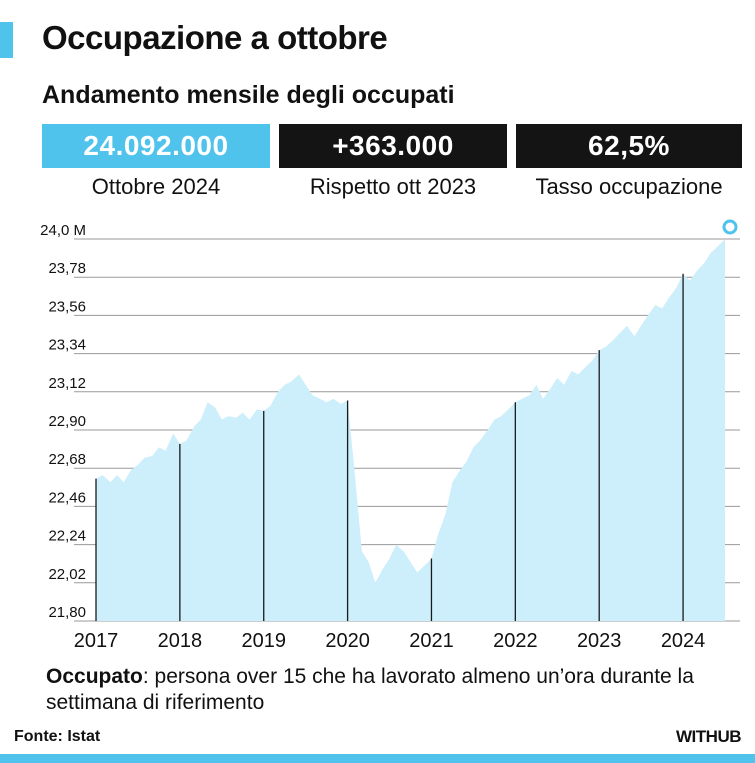 The width and height of the screenshot is (755, 763). What do you see at coordinates (599, 641) in the screenshot?
I see `x-tick-label: 2023` at bounding box center [599, 641].